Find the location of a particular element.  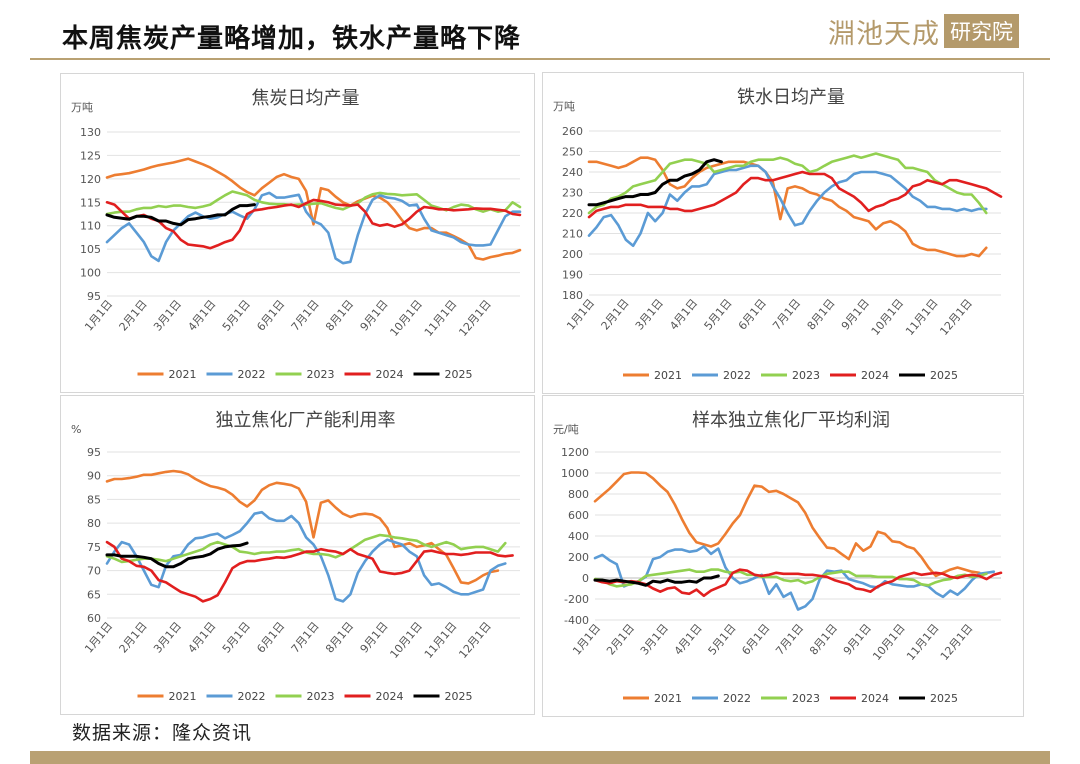

y-tick-label: 130 is located at coordinates (90, 132).